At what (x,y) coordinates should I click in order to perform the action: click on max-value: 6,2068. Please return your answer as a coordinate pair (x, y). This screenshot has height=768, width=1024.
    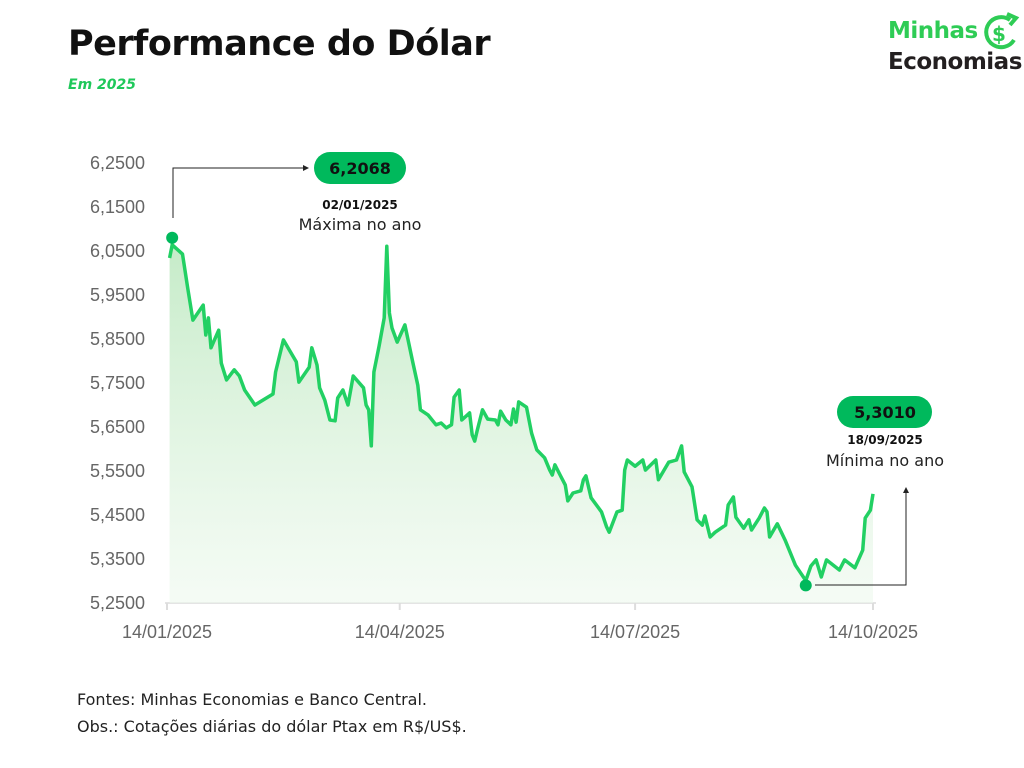
    Looking at the image, I should click on (360, 168).